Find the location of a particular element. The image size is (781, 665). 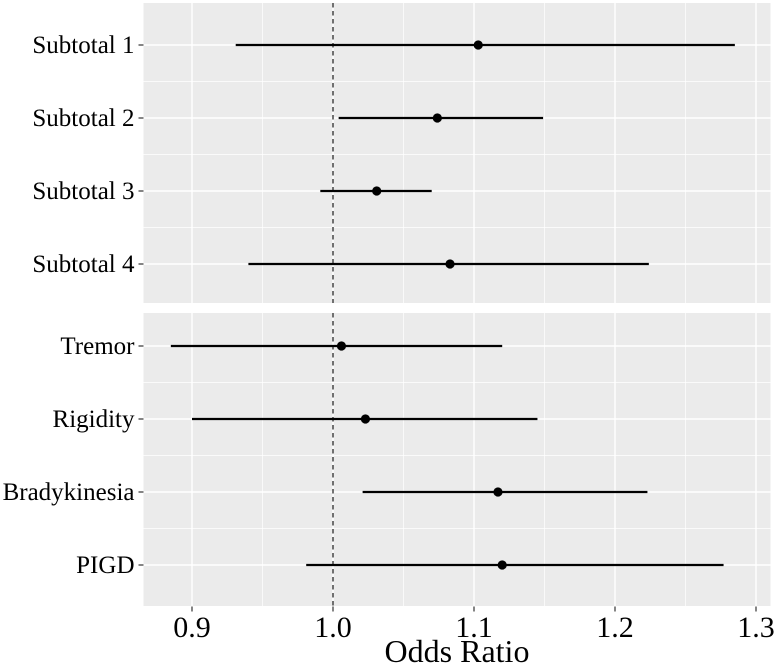

x-axis-tick-label: 1.3 is located at coordinates (756, 627).